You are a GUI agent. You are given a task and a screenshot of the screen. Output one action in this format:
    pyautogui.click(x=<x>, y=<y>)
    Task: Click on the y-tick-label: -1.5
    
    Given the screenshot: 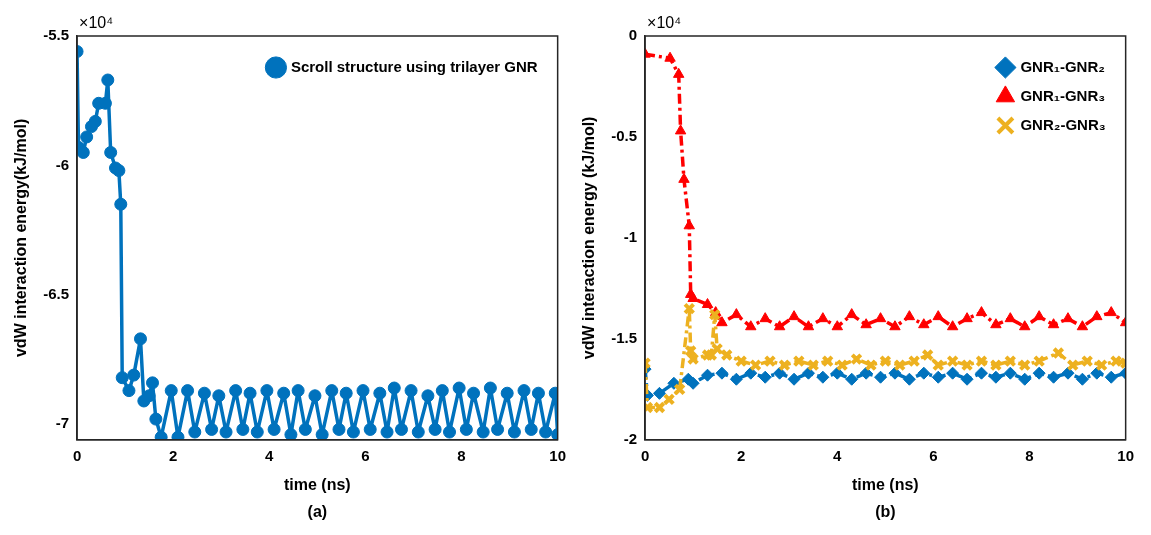 What is the action you would take?
    pyautogui.click(x=624, y=337)
    